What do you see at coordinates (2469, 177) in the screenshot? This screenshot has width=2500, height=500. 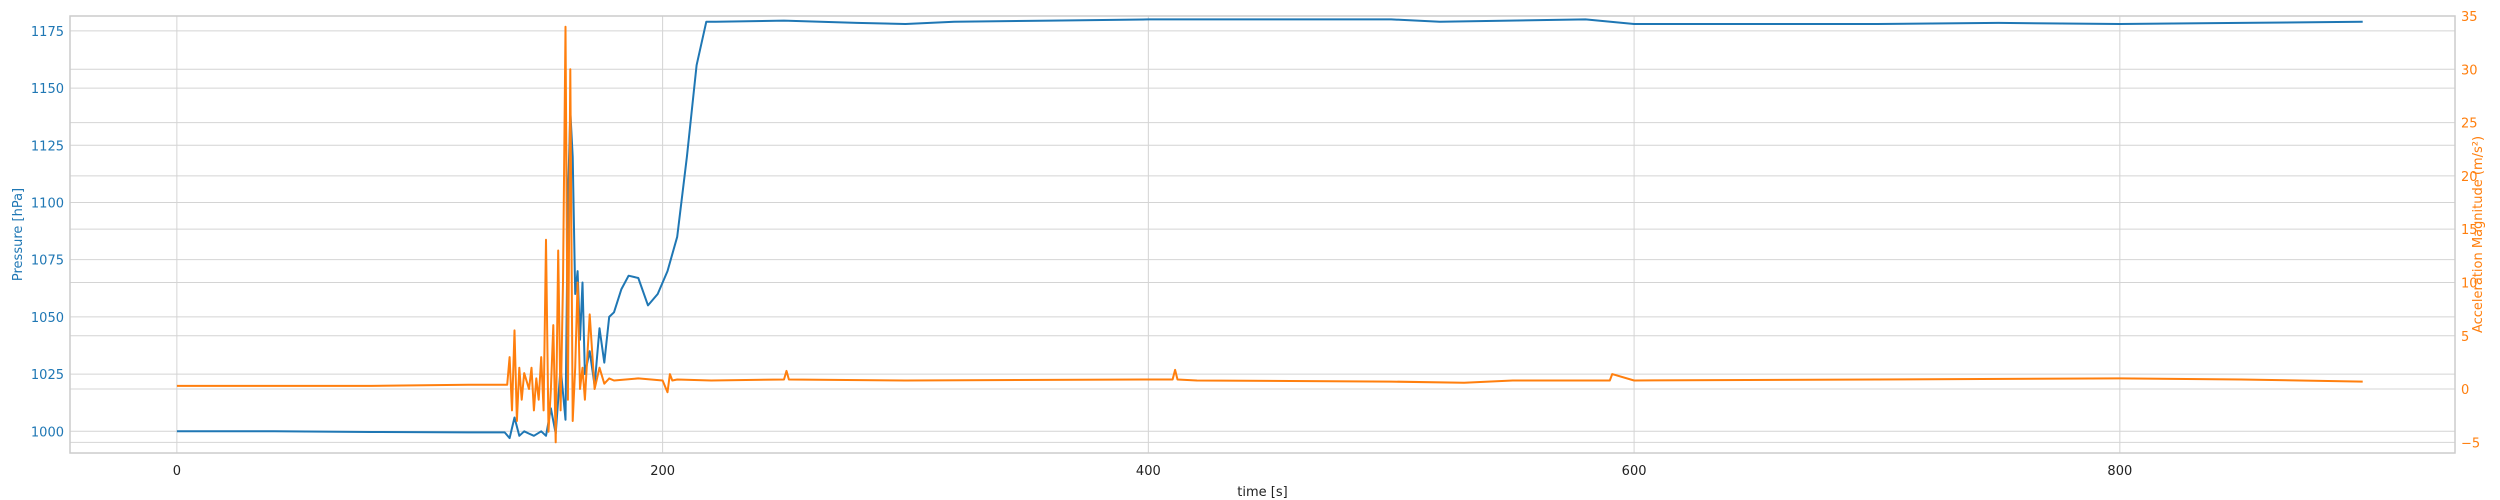 I see `y-right-tick-label: 20` at bounding box center [2469, 177].